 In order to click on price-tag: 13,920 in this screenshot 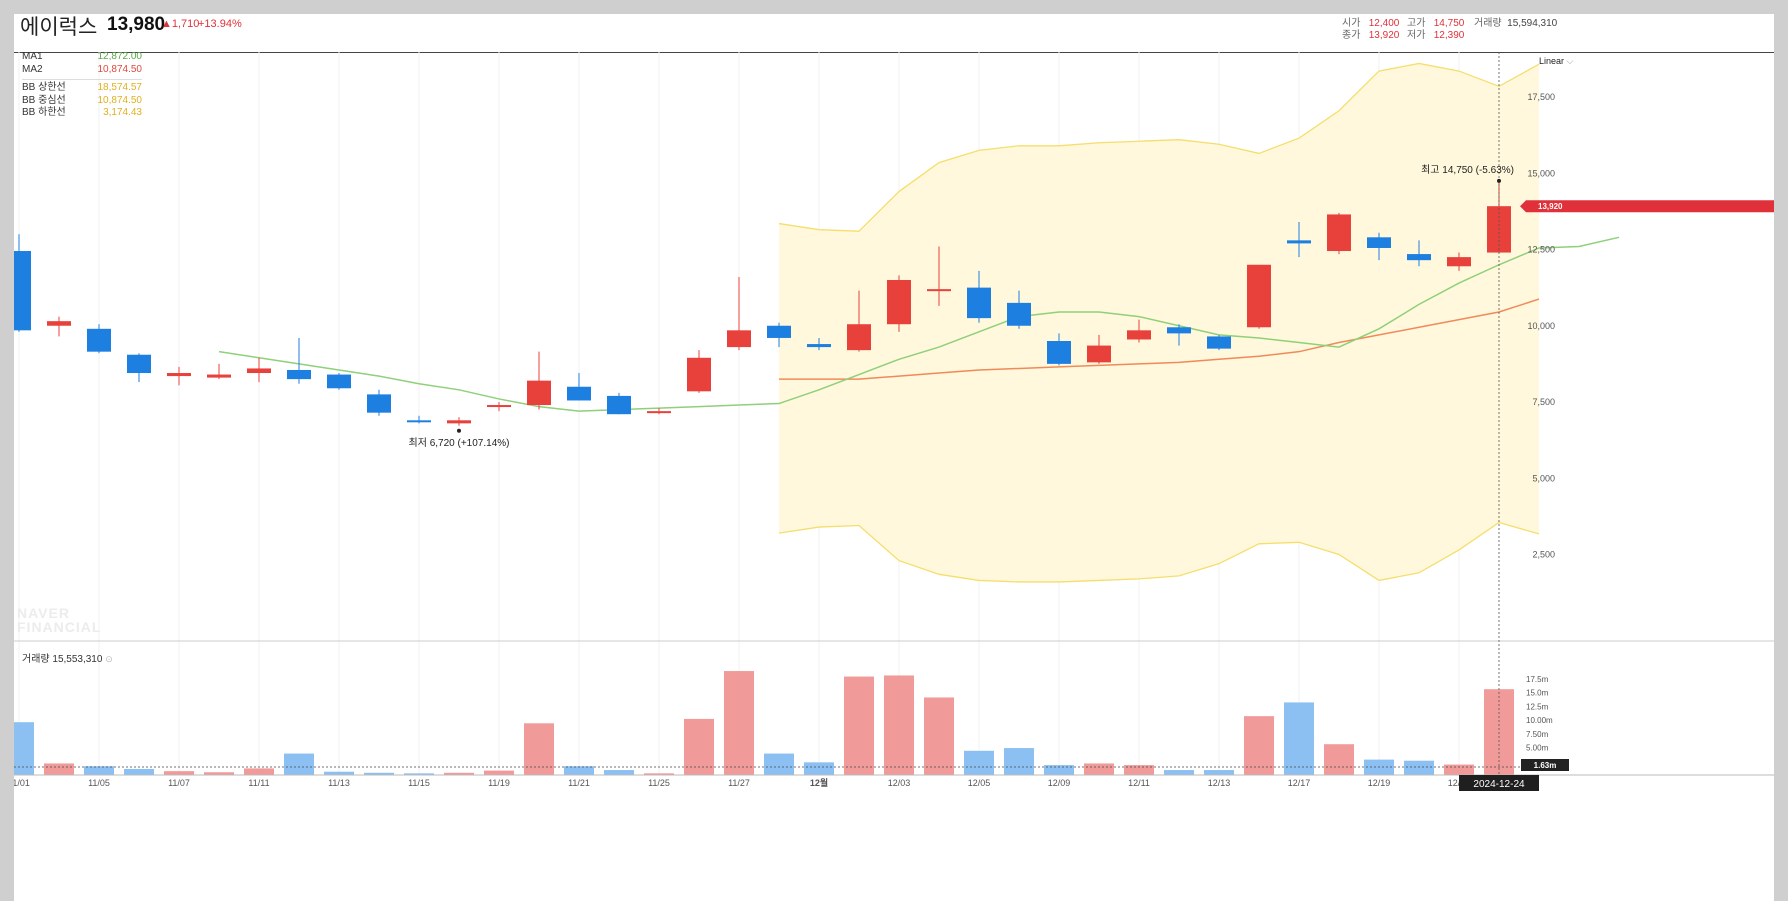, I will do `click(1550, 206)`.